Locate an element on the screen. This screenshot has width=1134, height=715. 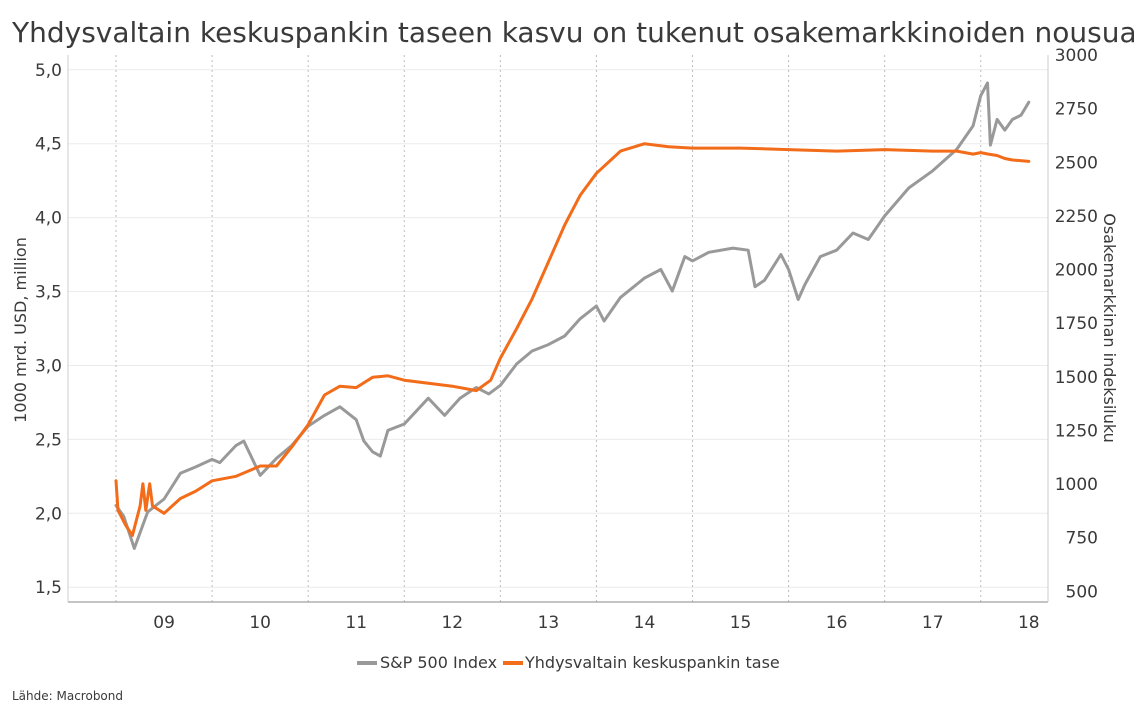
x-tick-labels: 09 10 11 12 13 14 15 16 17 18 is located at coordinates (596, 623).